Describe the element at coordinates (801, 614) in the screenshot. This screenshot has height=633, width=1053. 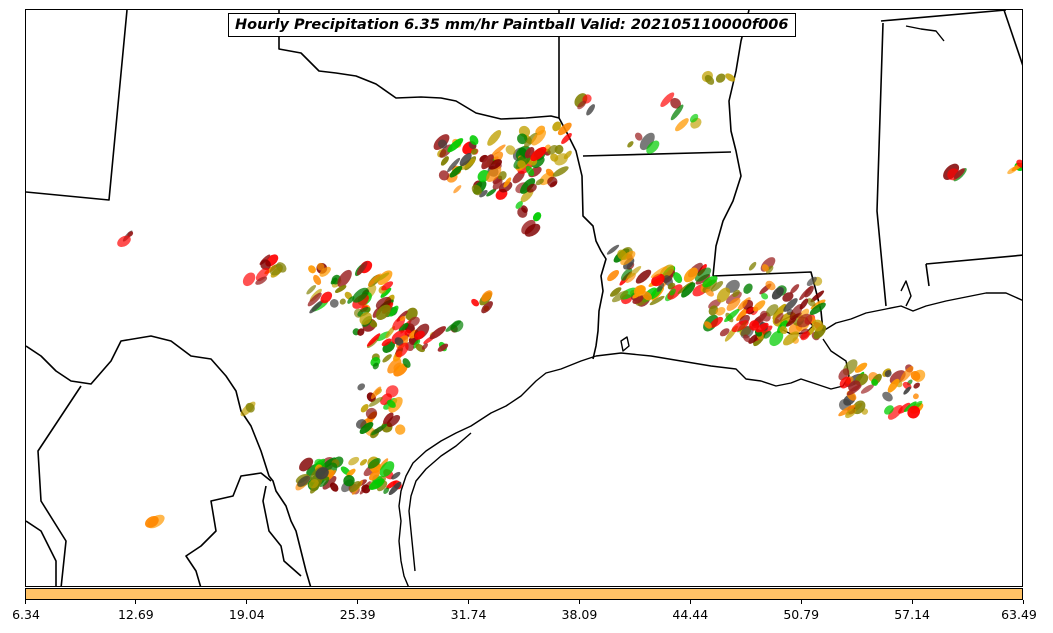
I see `colorbar-tick-label: 50.79` at that location.